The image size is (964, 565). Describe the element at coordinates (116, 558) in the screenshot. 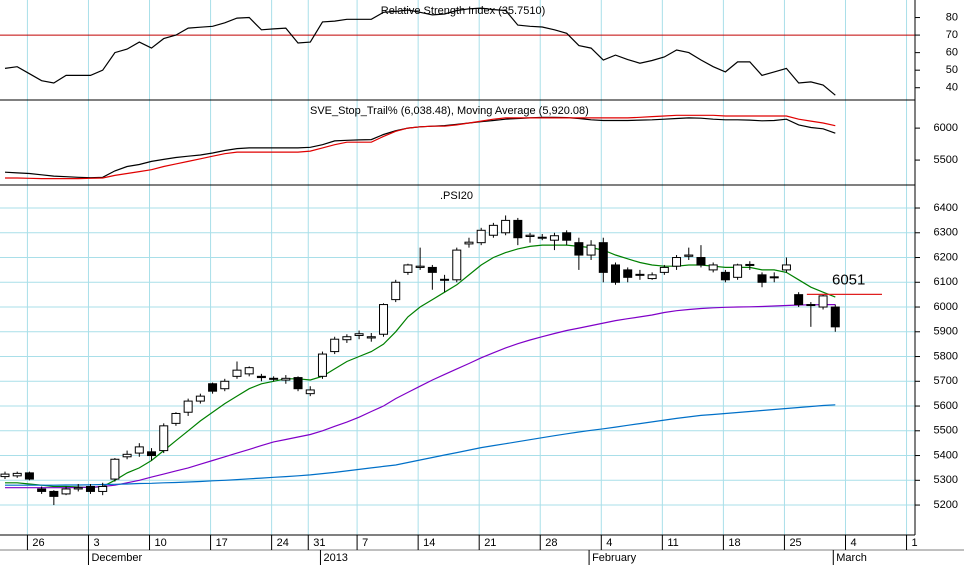

I see `month-label: December` at that location.